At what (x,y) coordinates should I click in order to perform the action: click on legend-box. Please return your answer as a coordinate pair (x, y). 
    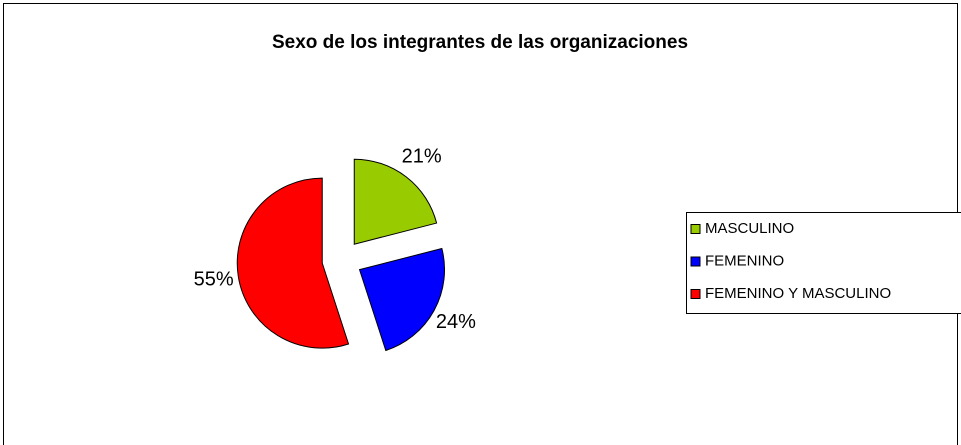
    Looking at the image, I should click on (823, 263).